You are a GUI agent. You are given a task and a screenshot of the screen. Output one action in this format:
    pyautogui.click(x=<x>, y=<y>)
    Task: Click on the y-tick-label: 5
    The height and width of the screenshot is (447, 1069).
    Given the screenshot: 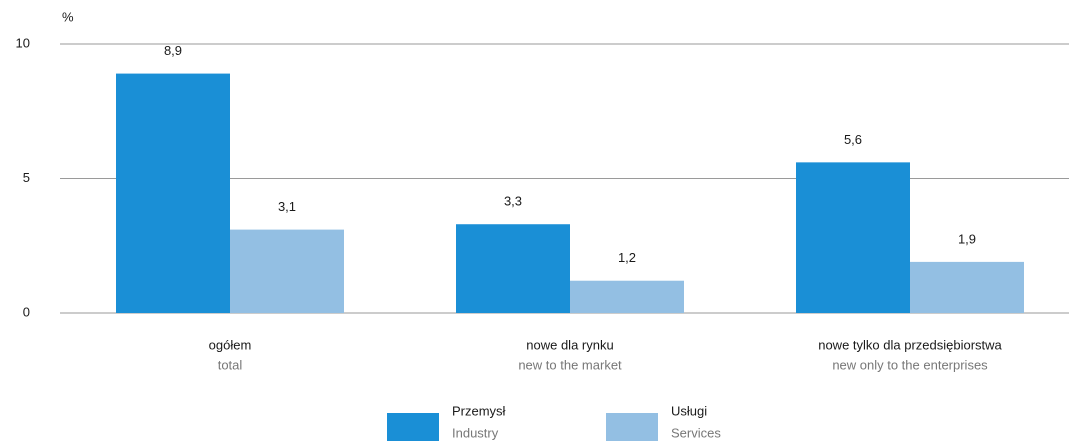 What is the action you would take?
    pyautogui.click(x=26, y=177)
    